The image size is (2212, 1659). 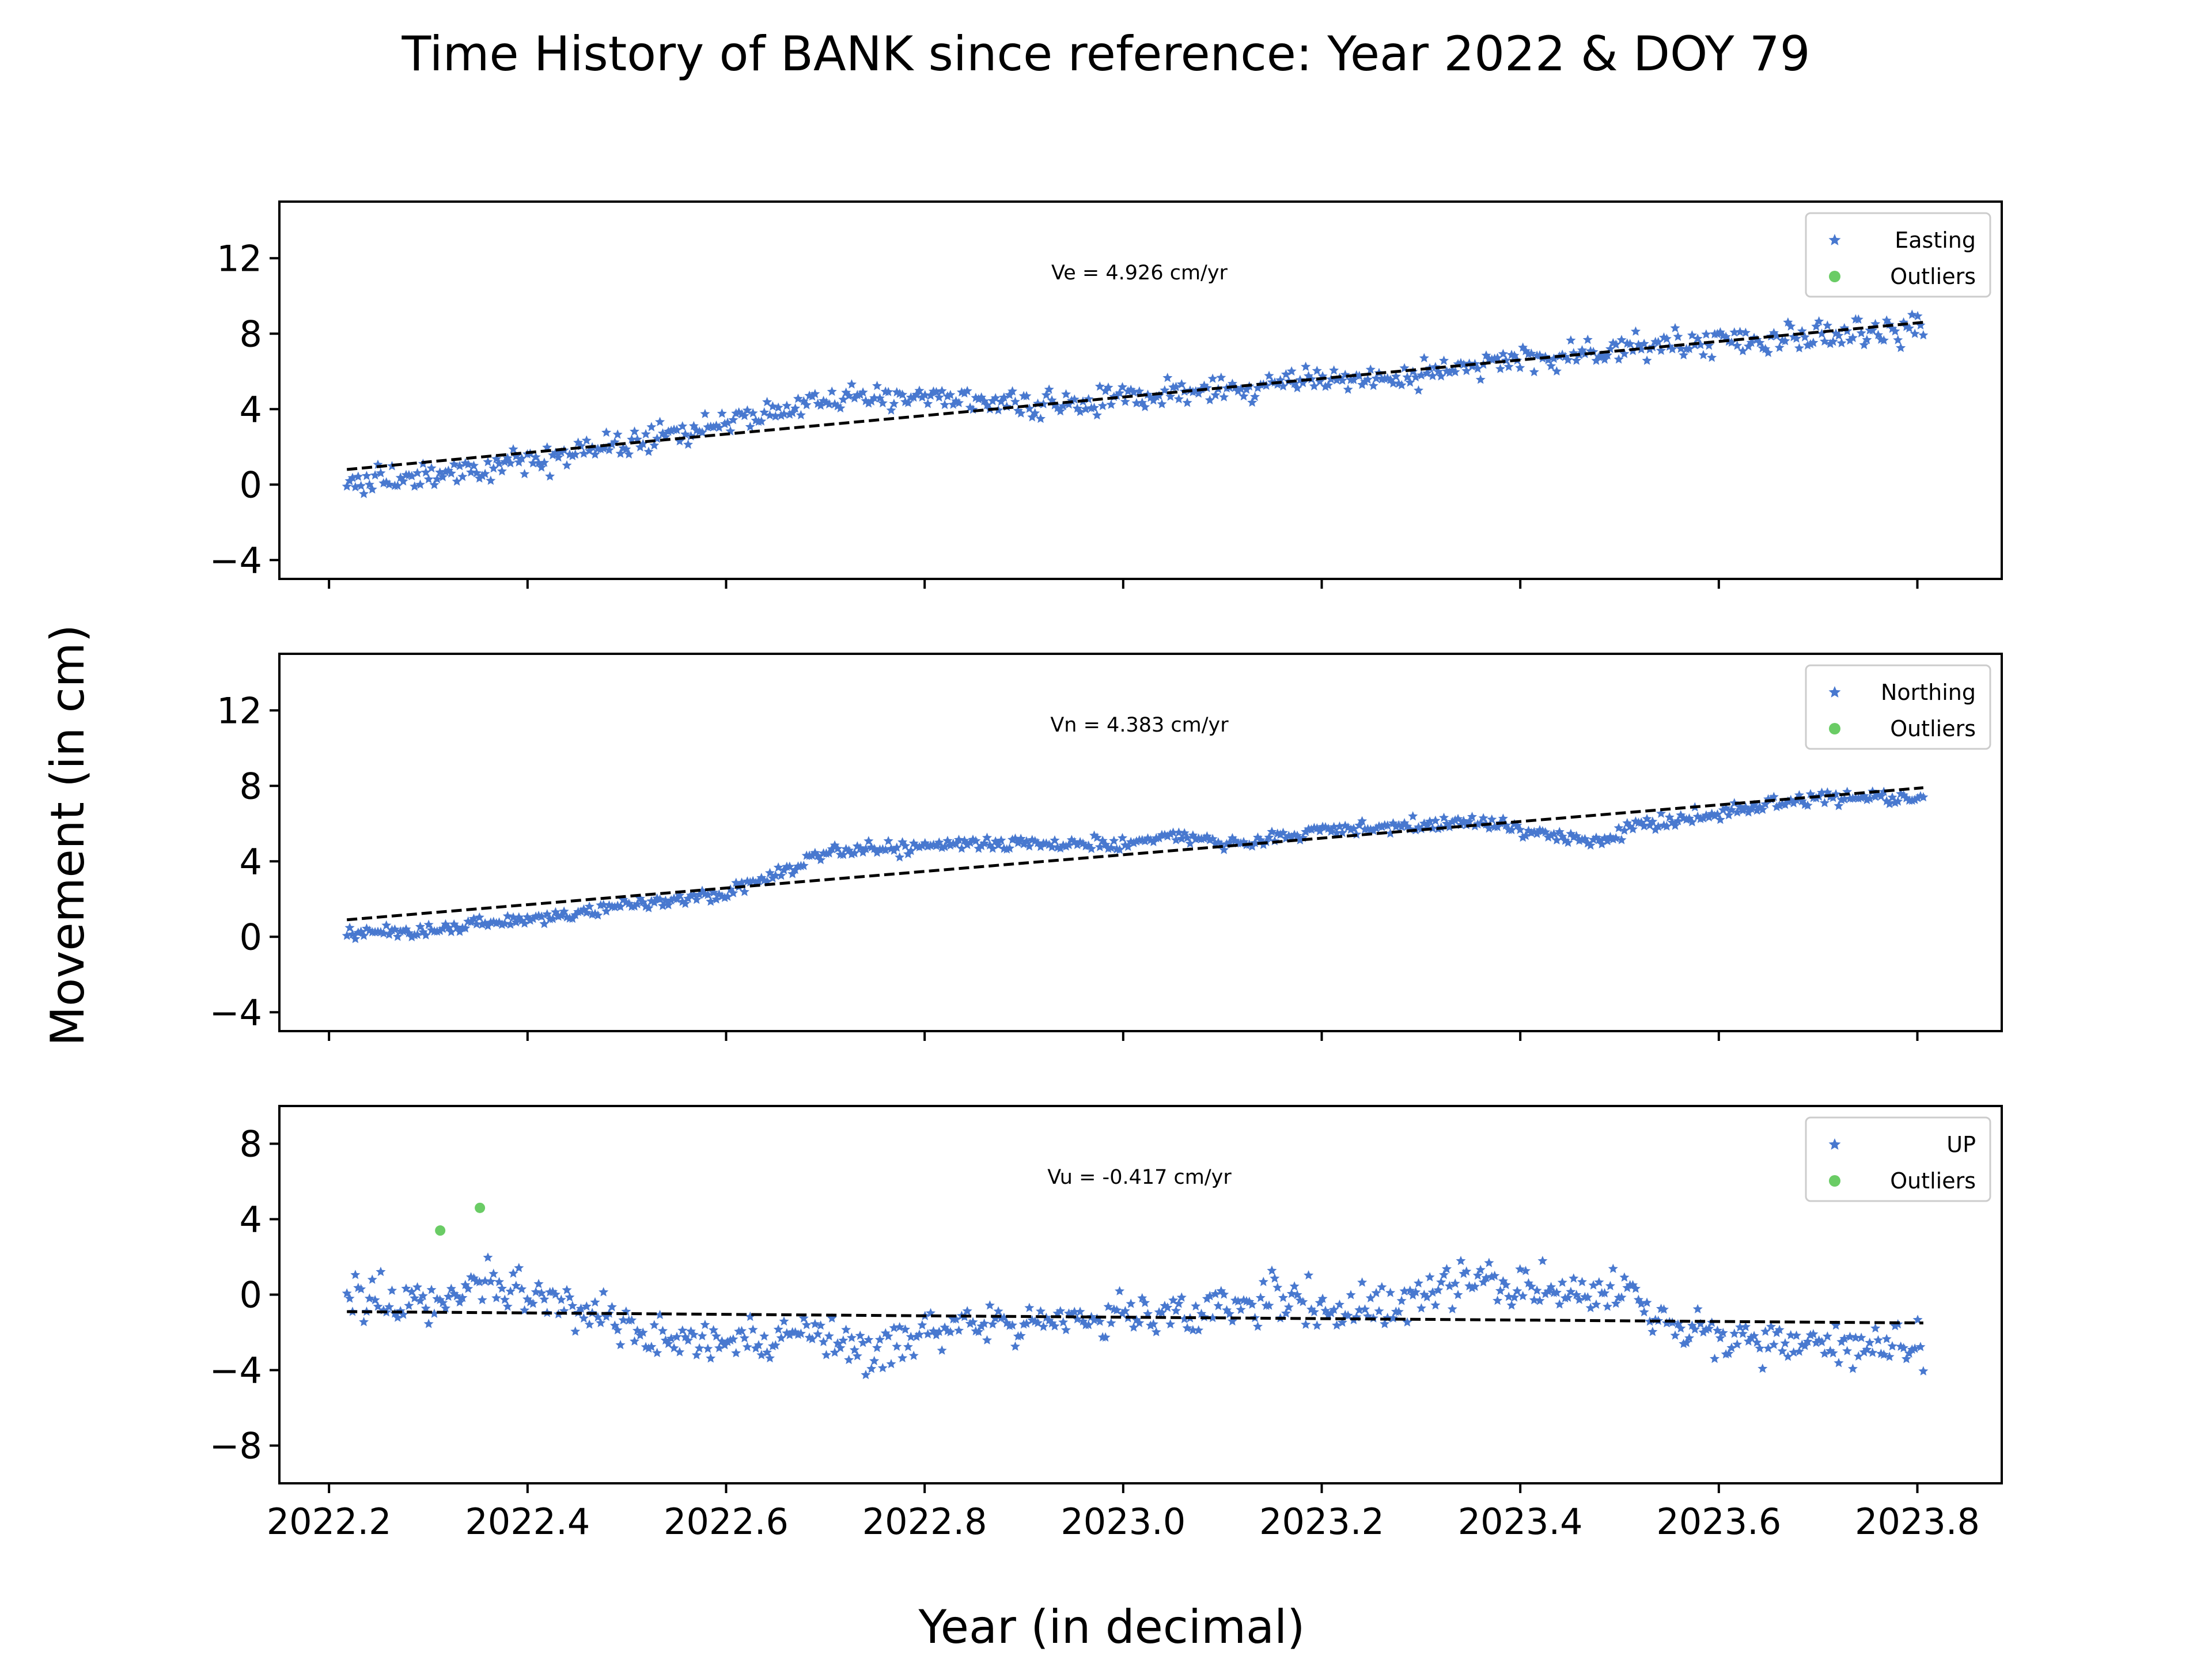 What do you see at coordinates (251, 937) in the screenshot?
I see `y-tick-label: 0` at bounding box center [251, 937].